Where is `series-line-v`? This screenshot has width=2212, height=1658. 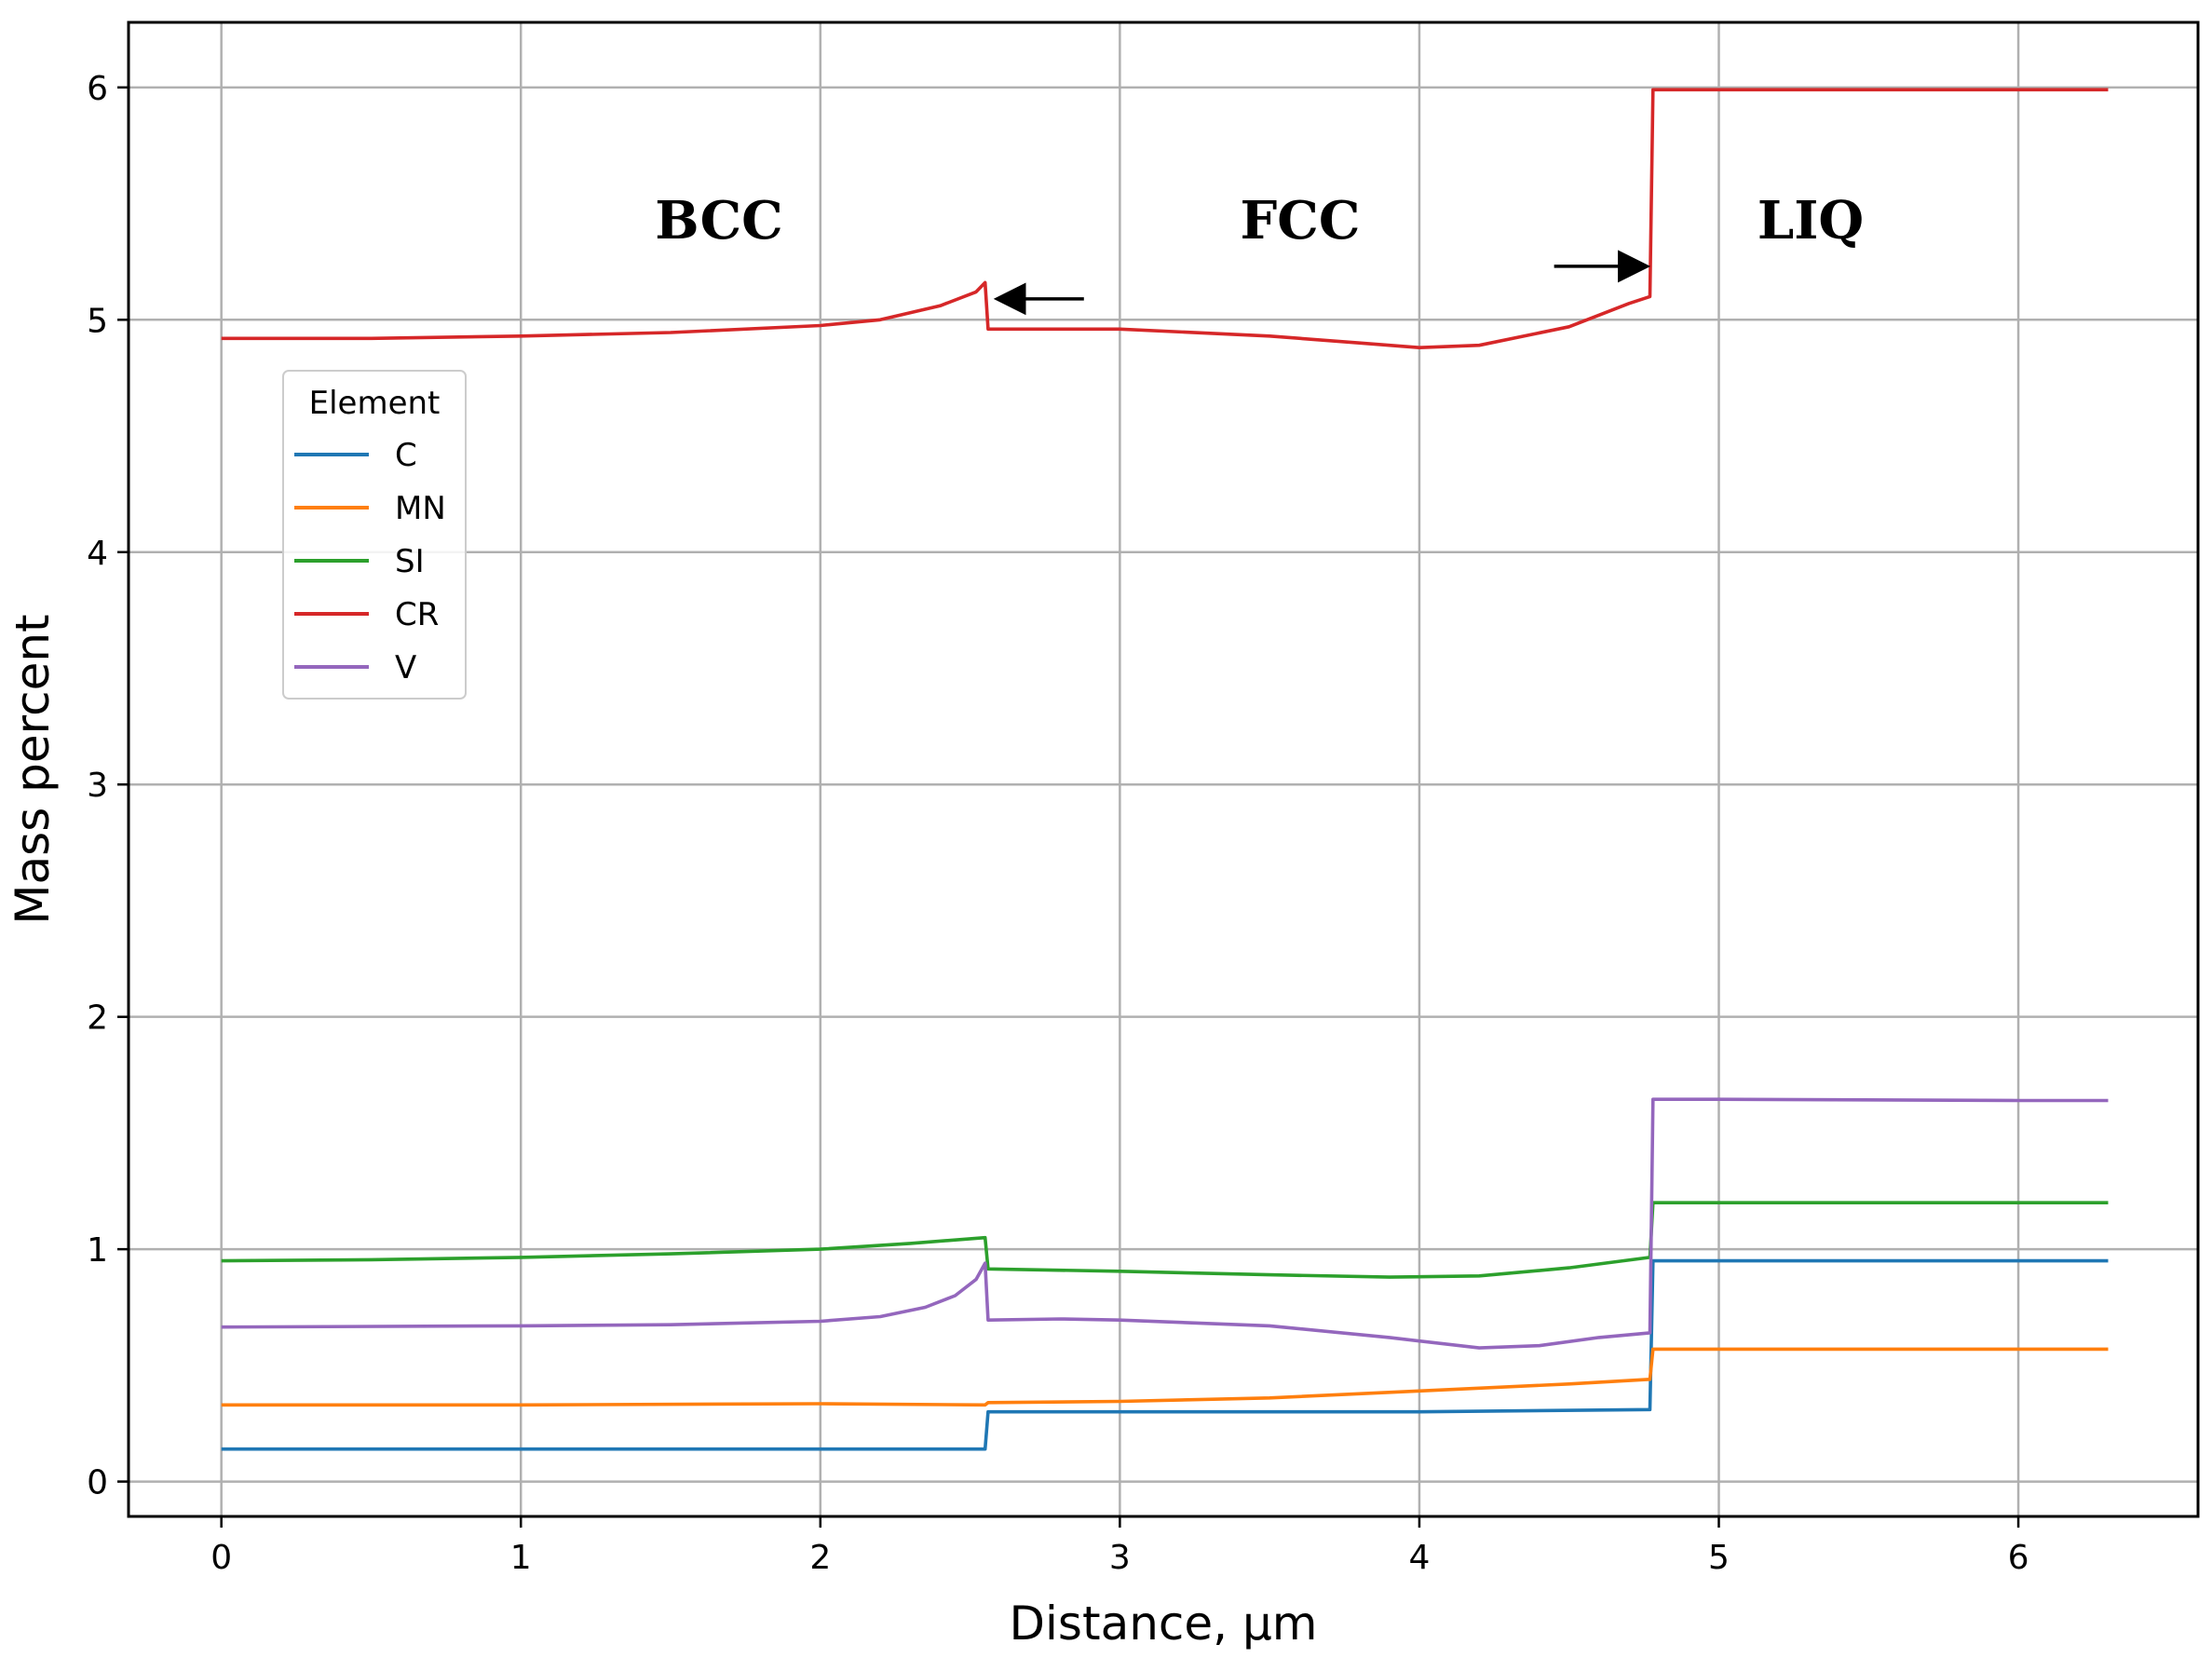
series-line-v is located at coordinates (1165, 1223).